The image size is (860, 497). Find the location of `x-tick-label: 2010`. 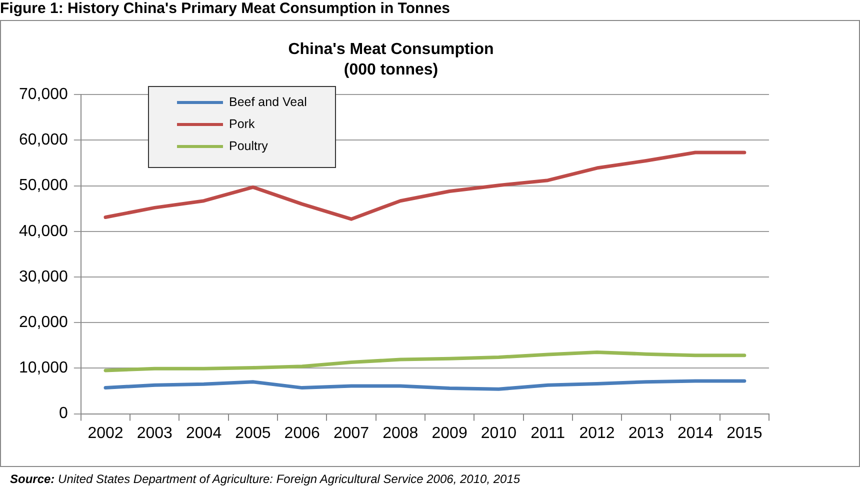

x-tick-label: 2010 is located at coordinates (498, 433).